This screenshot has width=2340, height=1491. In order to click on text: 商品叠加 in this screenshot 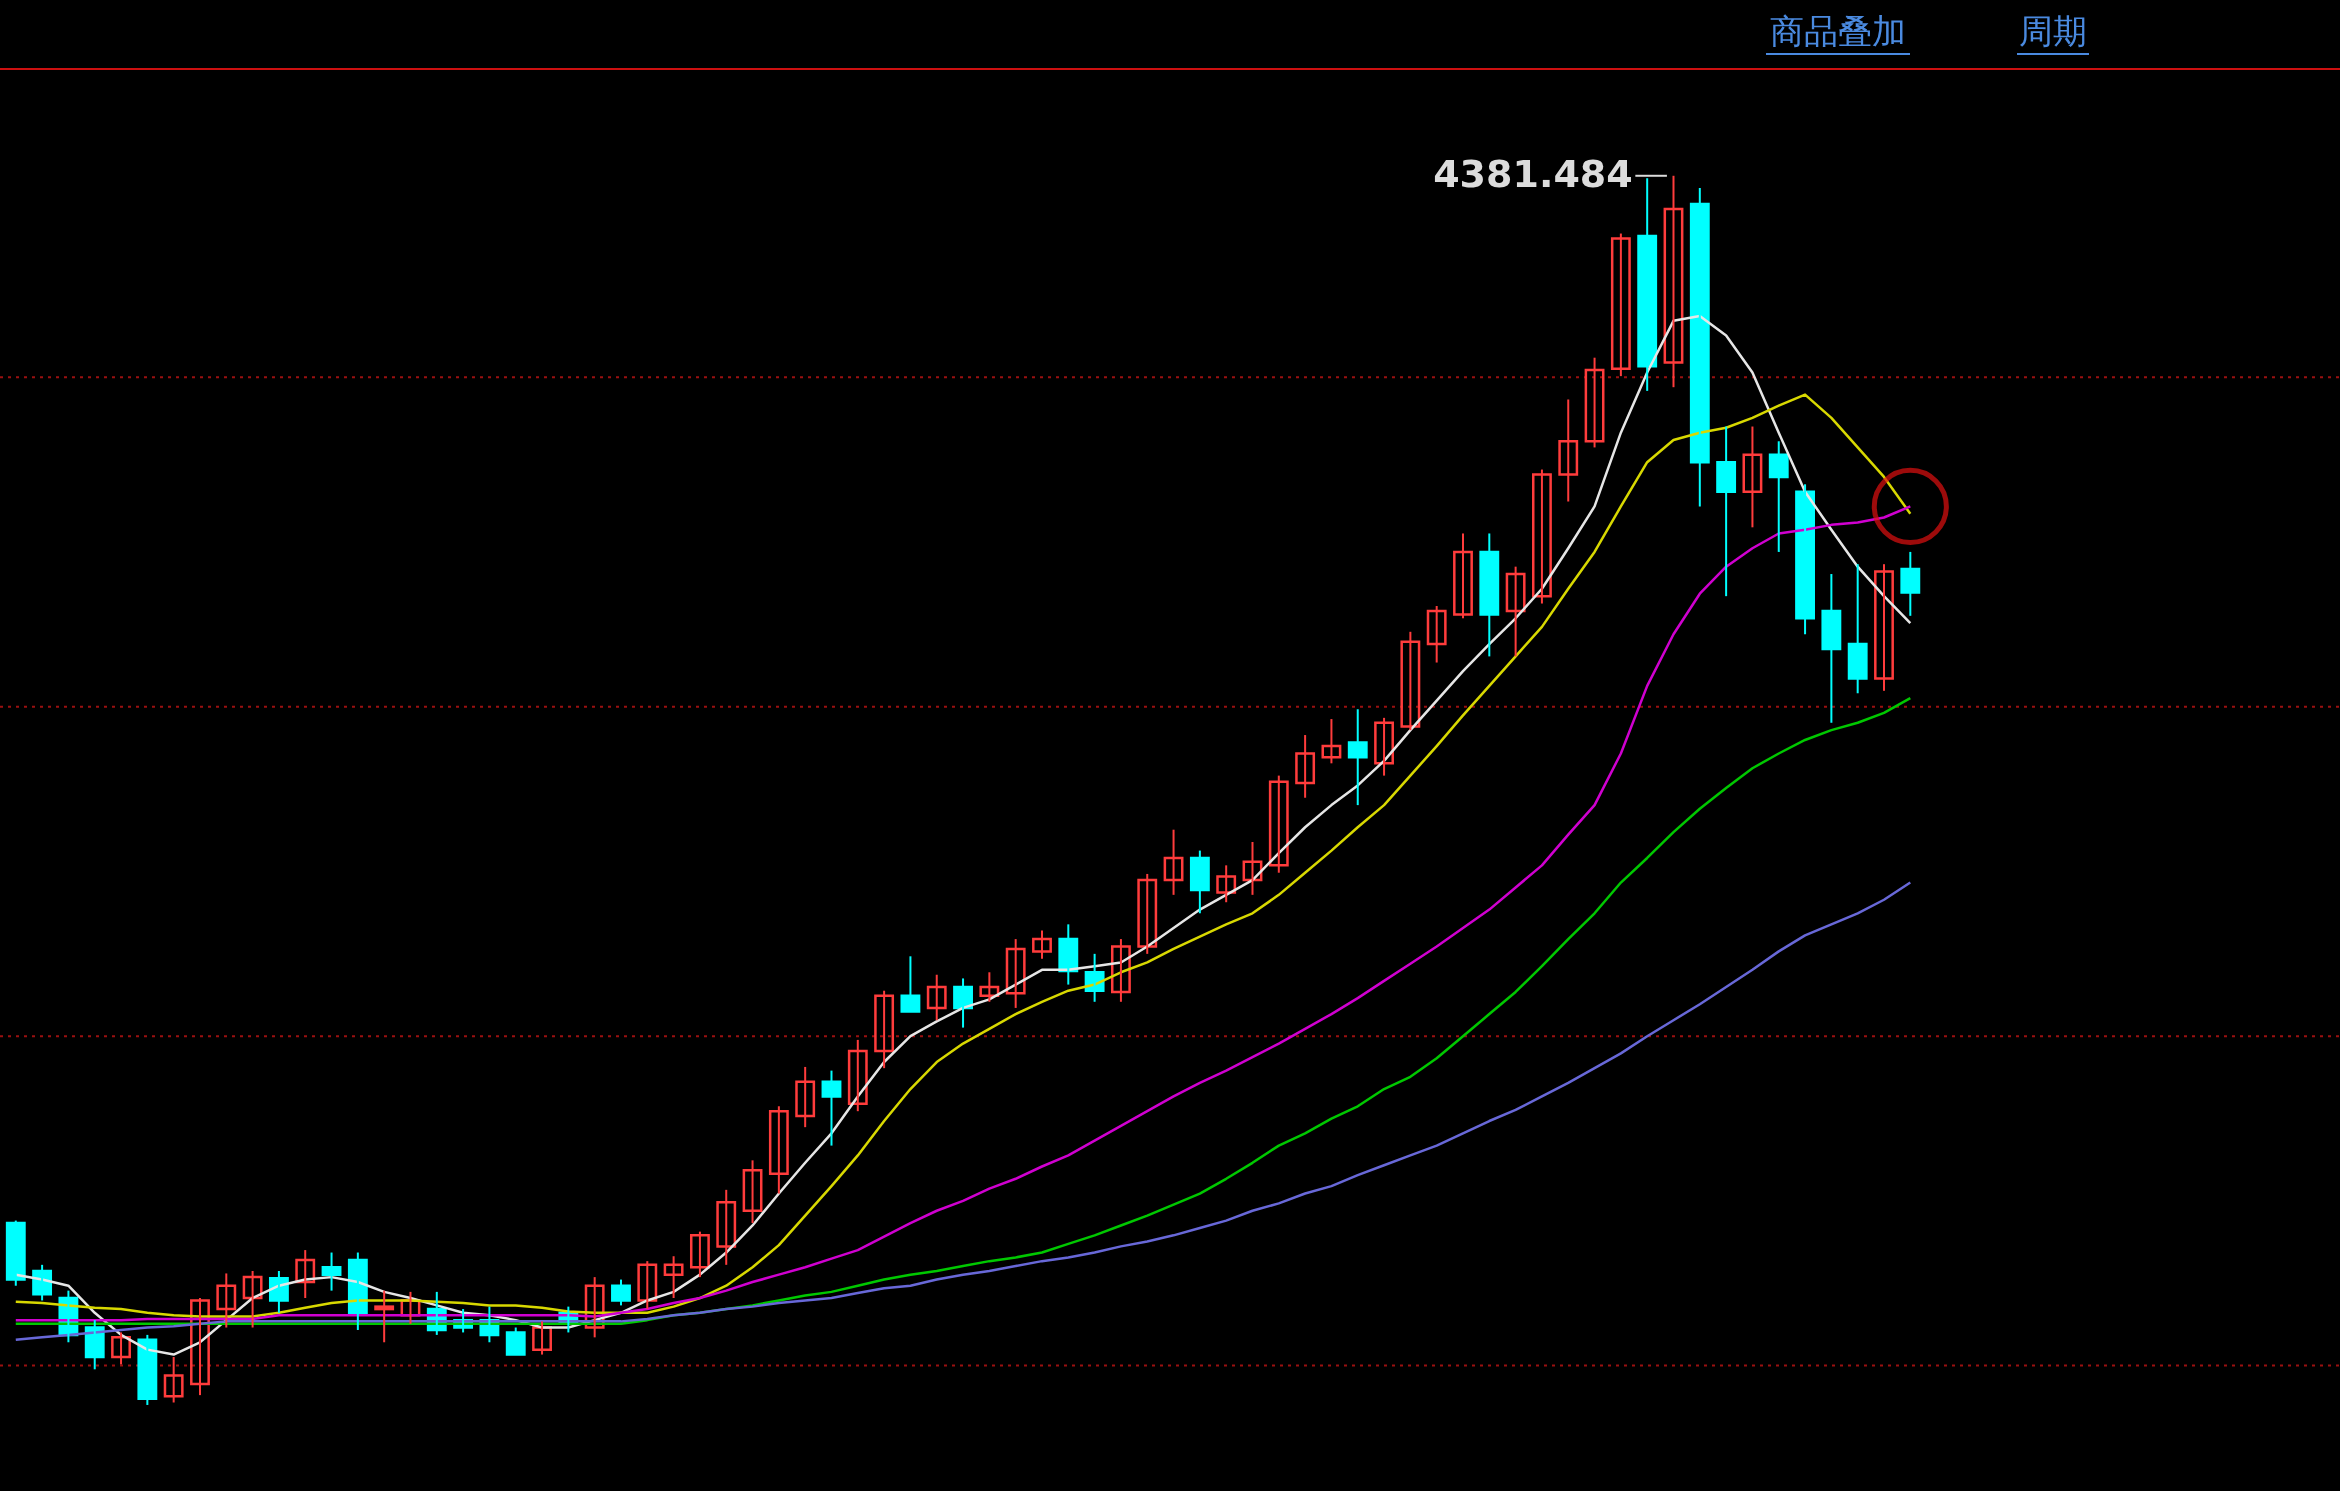, I will do `click(1838, 31)`.